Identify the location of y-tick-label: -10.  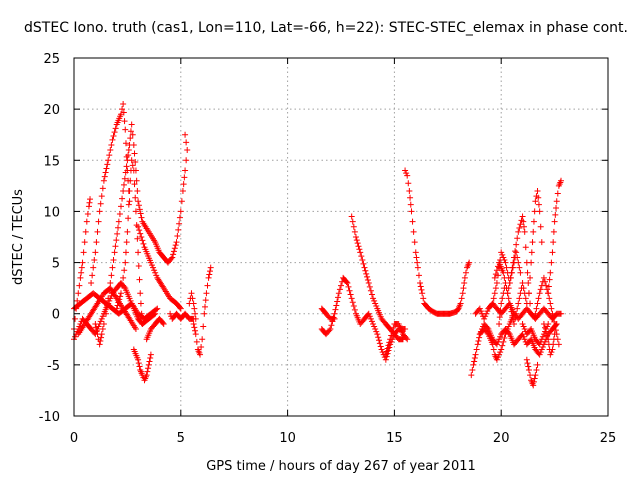
(49, 417).